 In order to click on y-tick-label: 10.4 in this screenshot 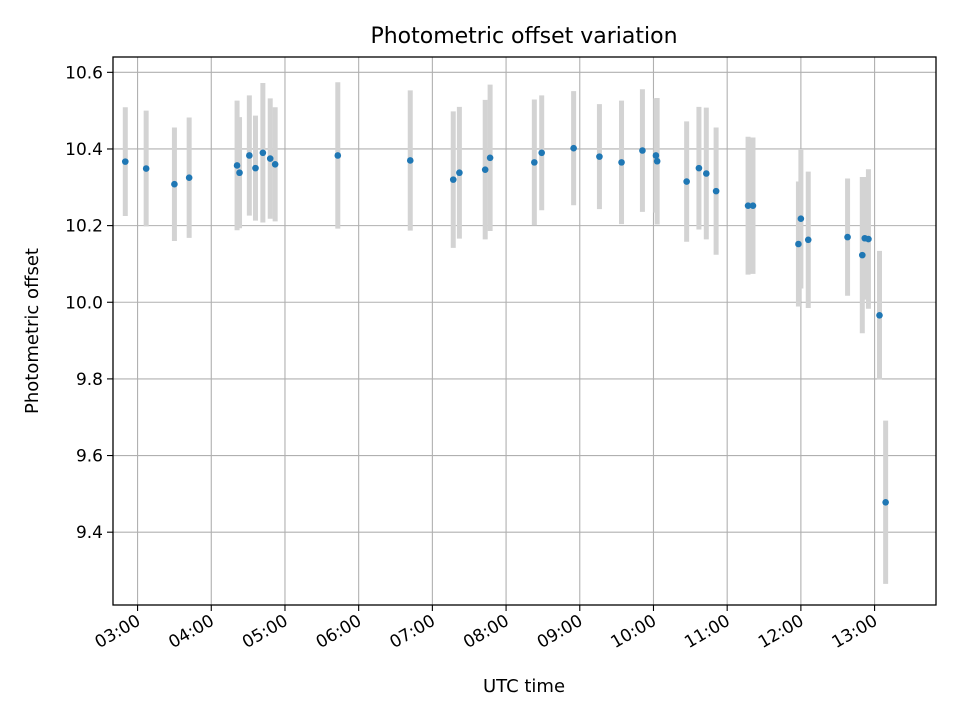, I will do `click(84, 150)`.